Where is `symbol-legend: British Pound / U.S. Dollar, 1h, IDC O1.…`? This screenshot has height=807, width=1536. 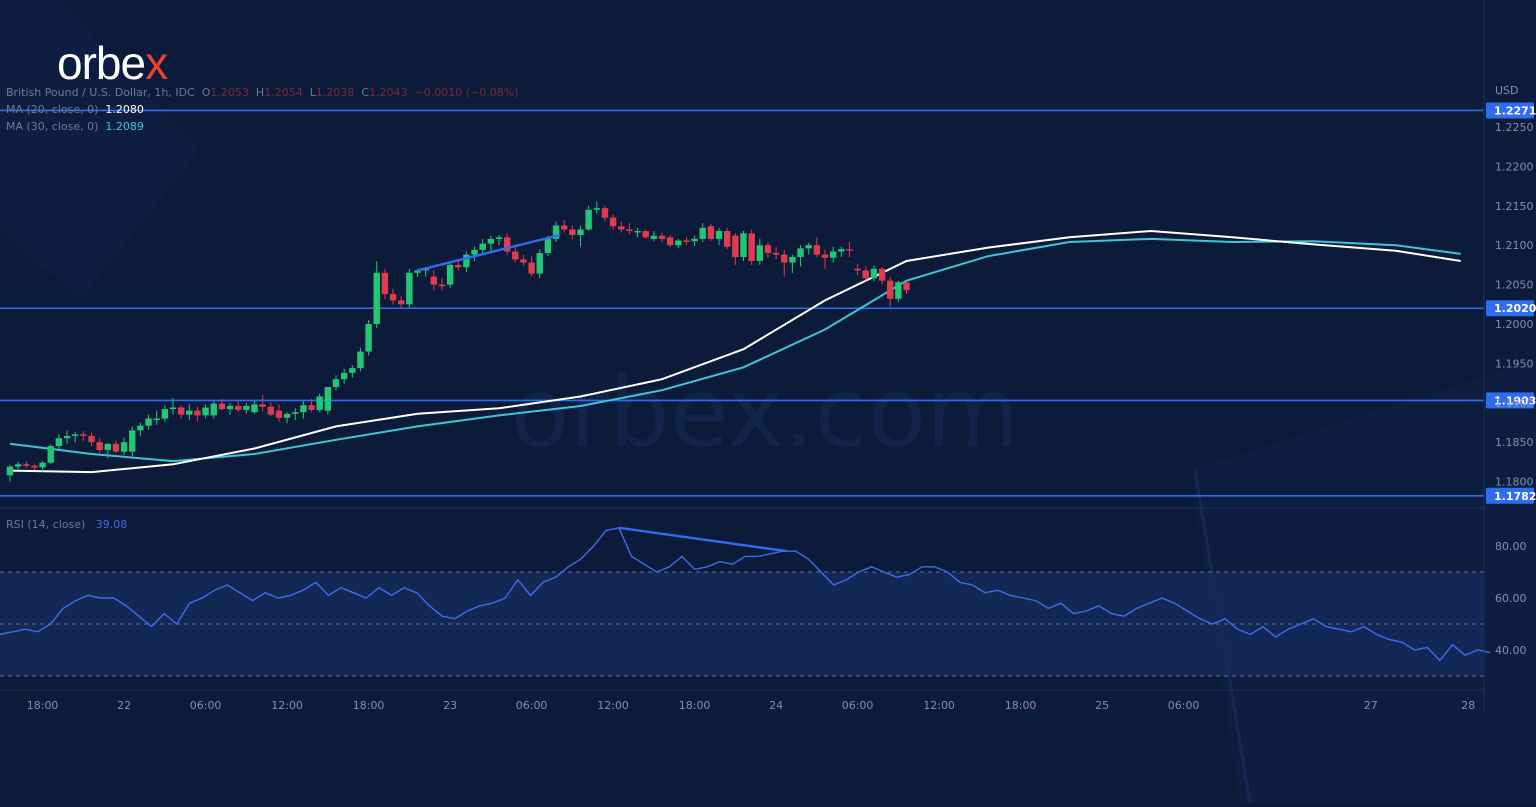 symbol-legend: British Pound / U.S. Dollar, 1h, IDC O1.… is located at coordinates (262, 92).